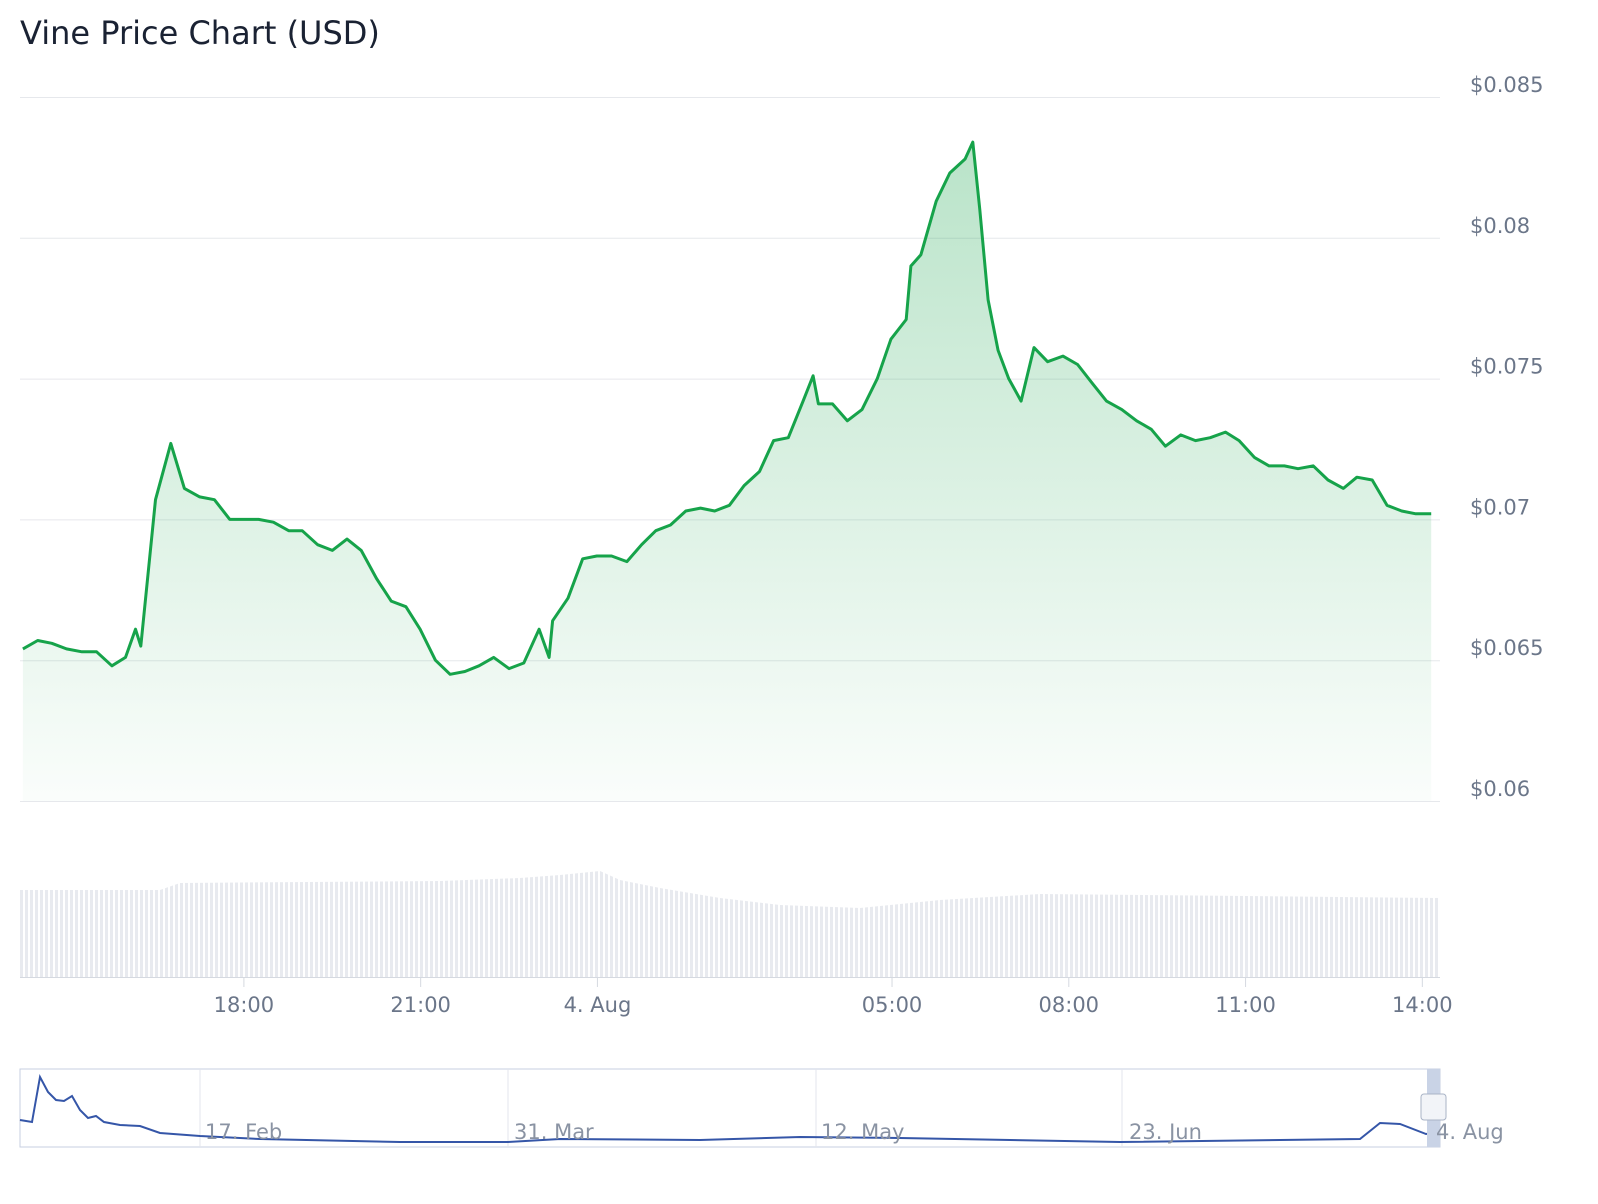 This screenshot has height=1204, width=1598. I want to click on chart-title: Vine Price Chart (USD), so click(200, 33).